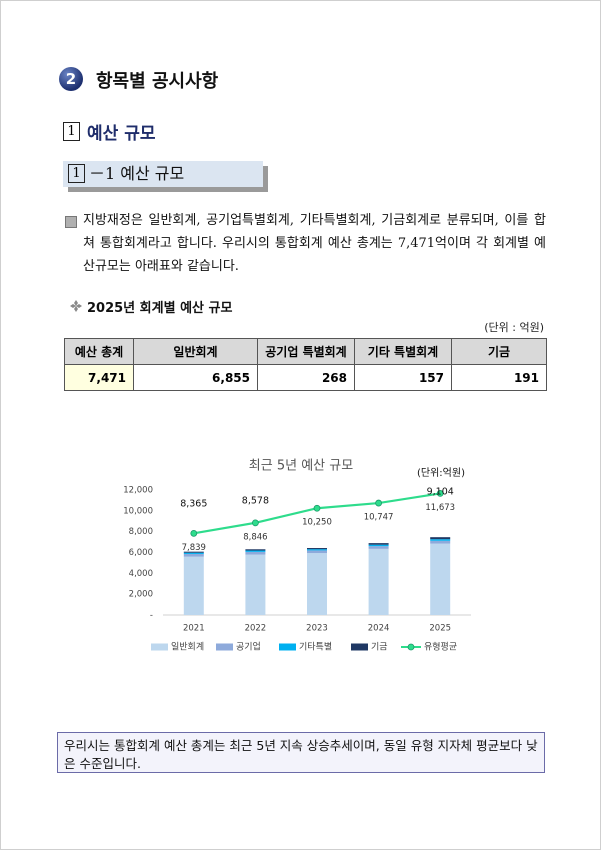 Image resolution: width=601 pixels, height=850 pixels. What do you see at coordinates (187, 647) in the screenshot?
I see `legend-label: 일반회계` at bounding box center [187, 647].